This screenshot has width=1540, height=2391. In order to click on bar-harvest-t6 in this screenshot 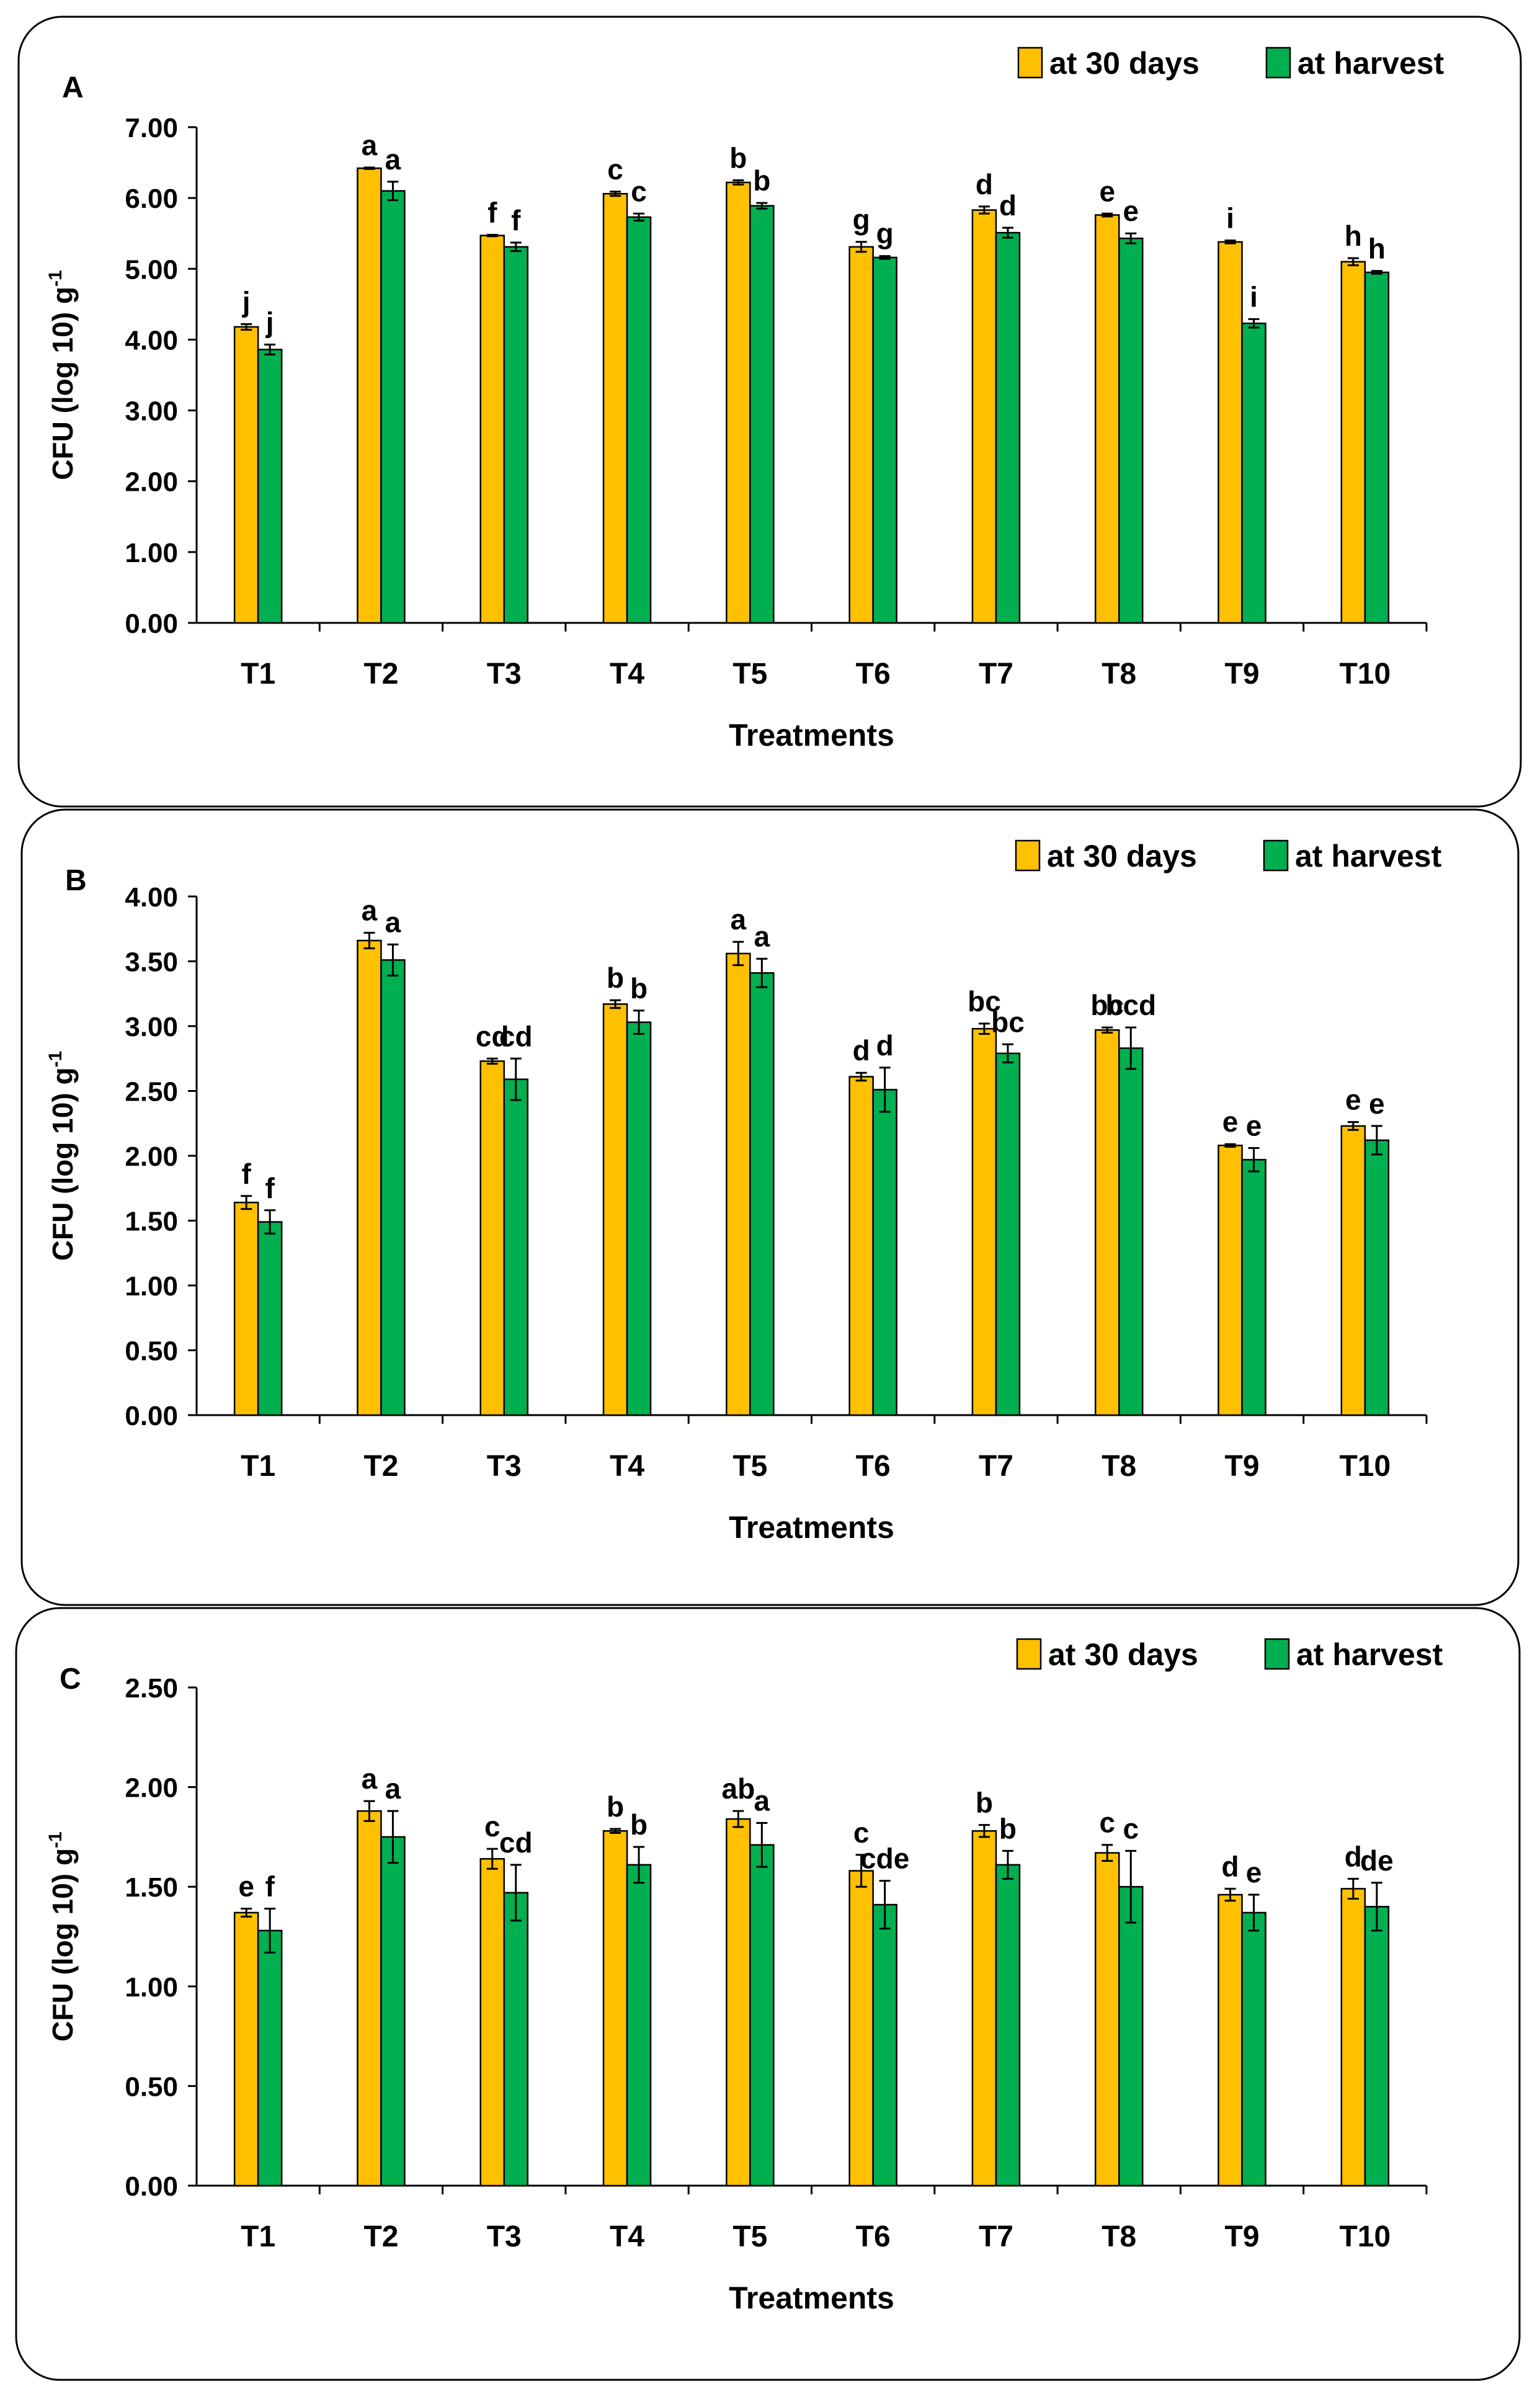, I will do `click(885, 440)`.